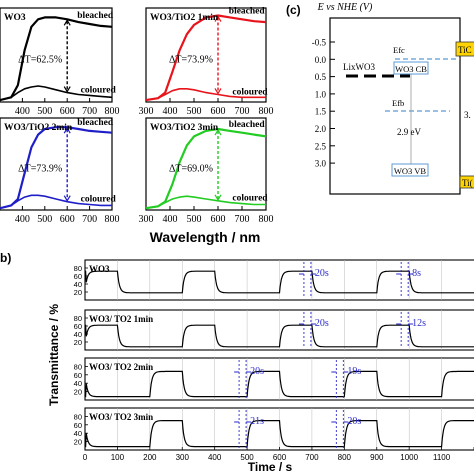 This screenshot has width=474, height=474. I want to click on panel-title: WO3, so click(15, 18).